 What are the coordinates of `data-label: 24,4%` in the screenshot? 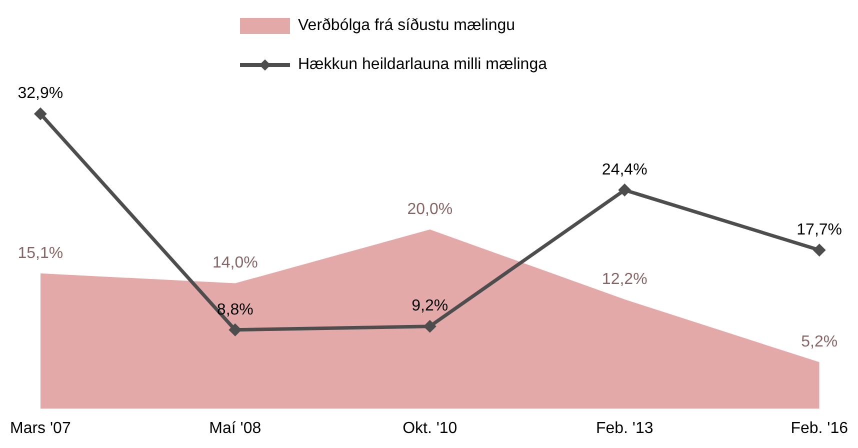 It's located at (625, 169).